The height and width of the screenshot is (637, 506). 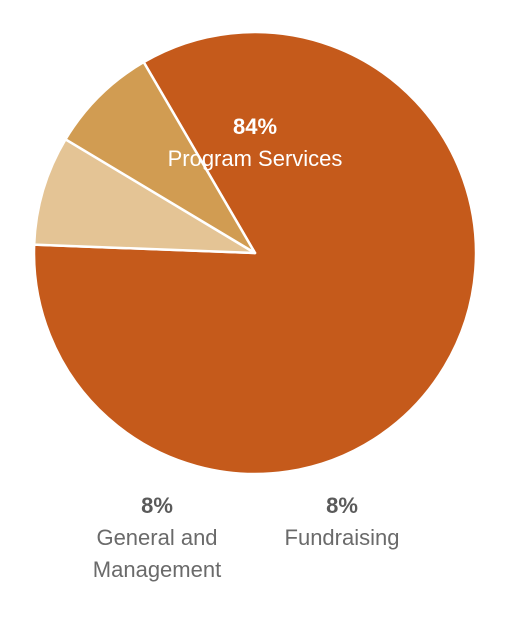 I want to click on pie-slice-general-and-management, so click(x=160, y=157).